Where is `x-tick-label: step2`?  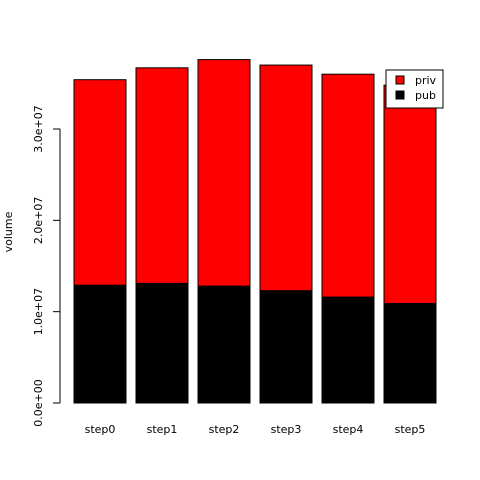 x-tick-label: step2 is located at coordinates (224, 429).